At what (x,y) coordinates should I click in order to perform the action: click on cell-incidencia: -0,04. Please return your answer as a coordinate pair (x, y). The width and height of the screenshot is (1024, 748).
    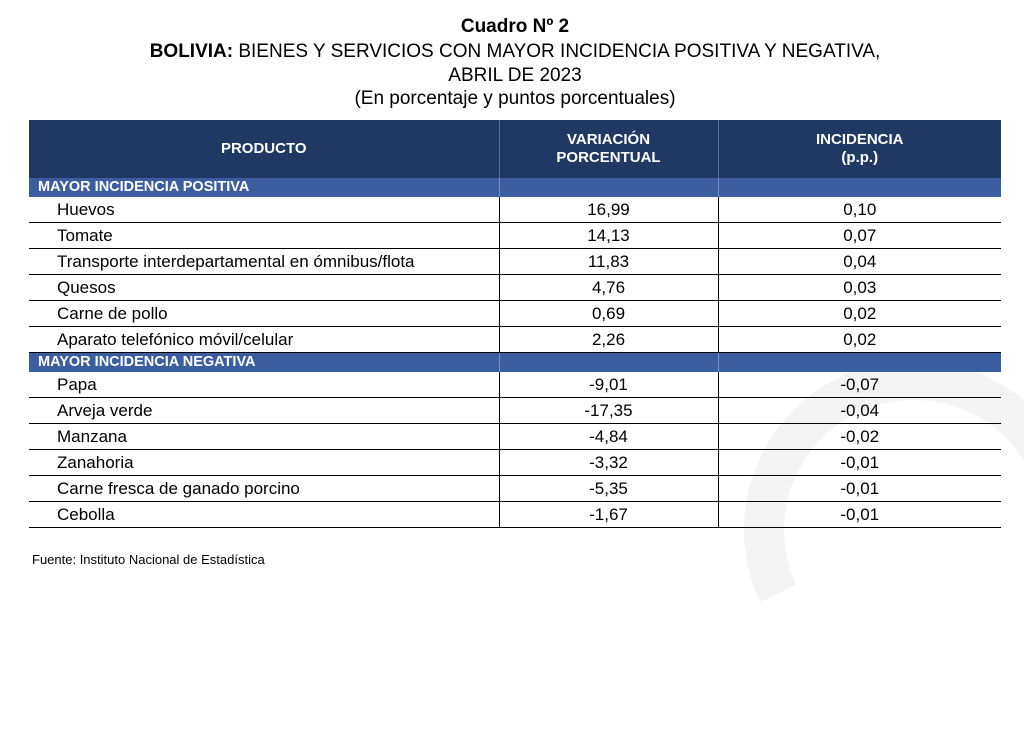
    Looking at the image, I should click on (859, 410).